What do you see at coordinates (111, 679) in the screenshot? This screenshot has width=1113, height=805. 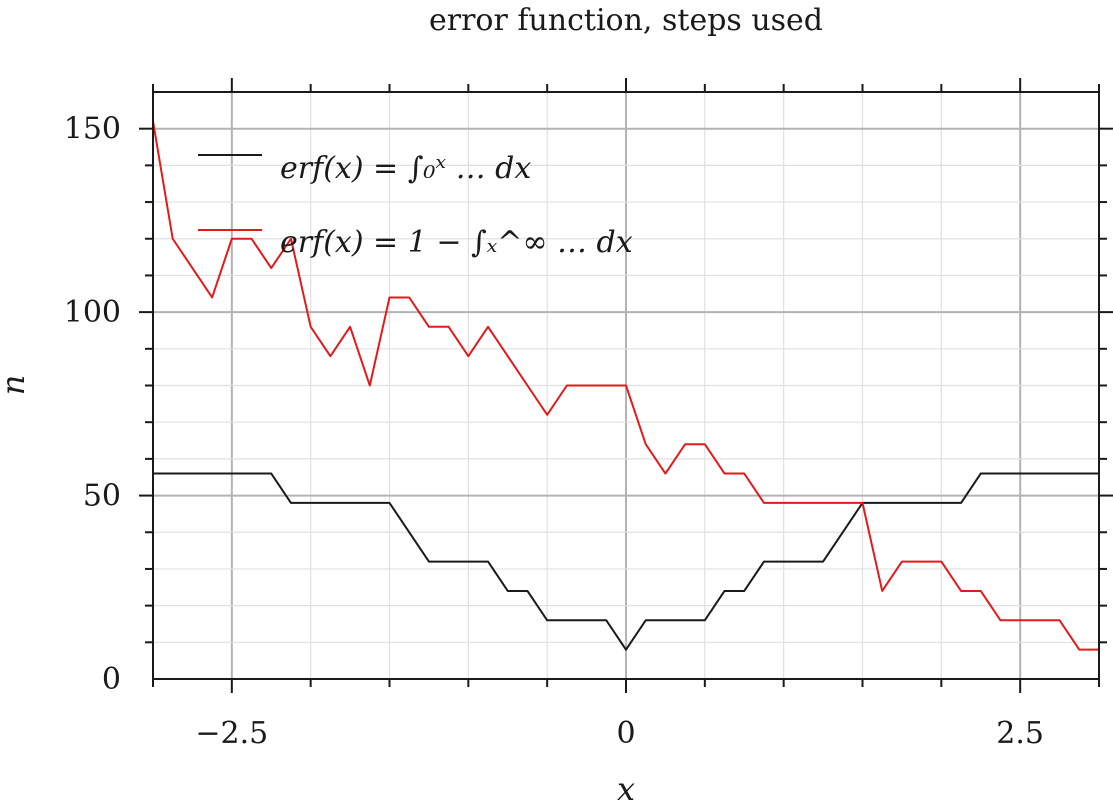 I see `y-tick-label: 0` at bounding box center [111, 679].